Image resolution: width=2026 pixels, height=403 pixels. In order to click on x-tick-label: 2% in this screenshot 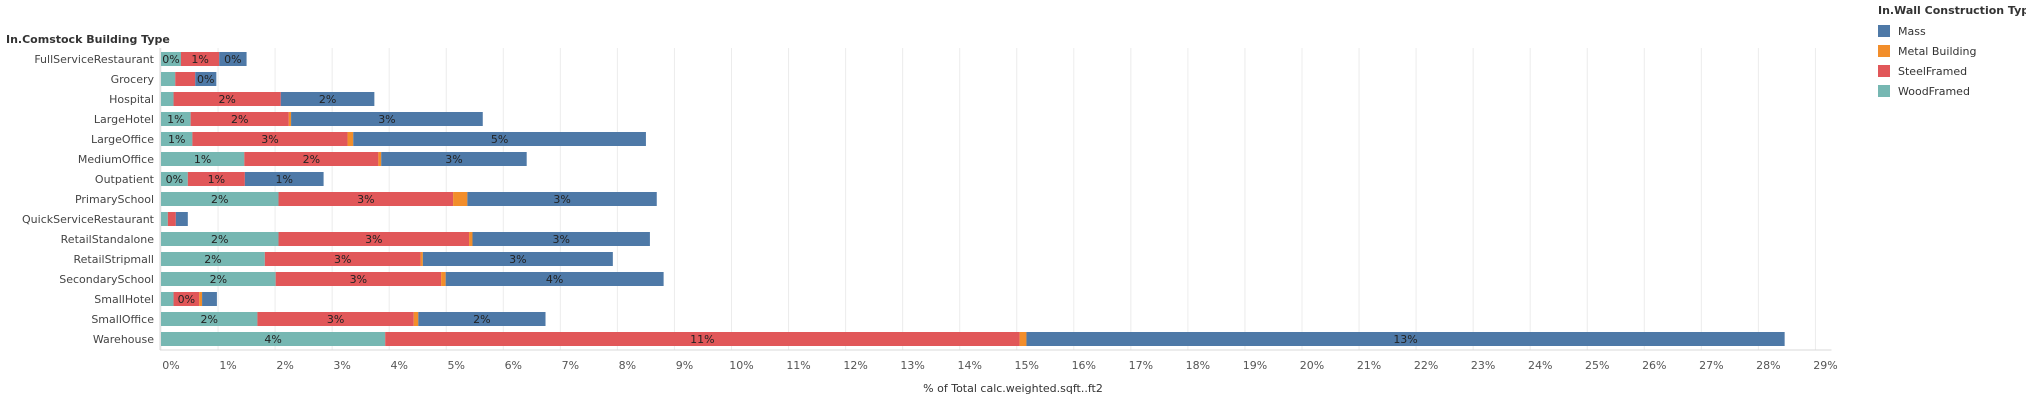, I will do `click(284, 365)`.